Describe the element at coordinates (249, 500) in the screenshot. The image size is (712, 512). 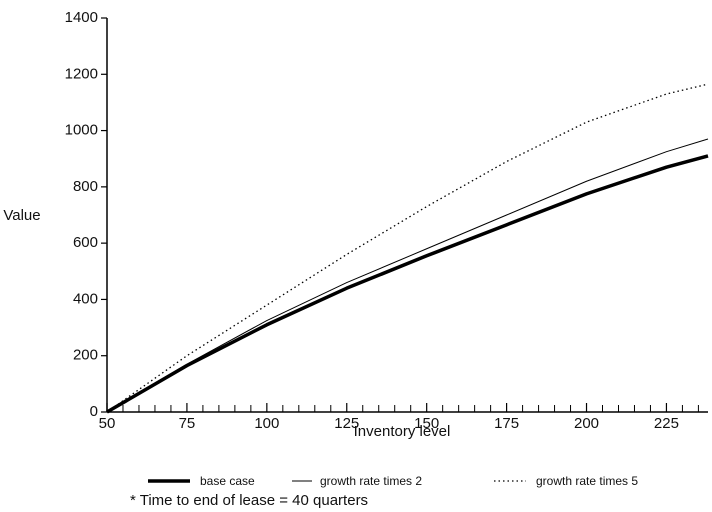
I see `footnote: * Time to end of lease = 40 quarters` at that location.